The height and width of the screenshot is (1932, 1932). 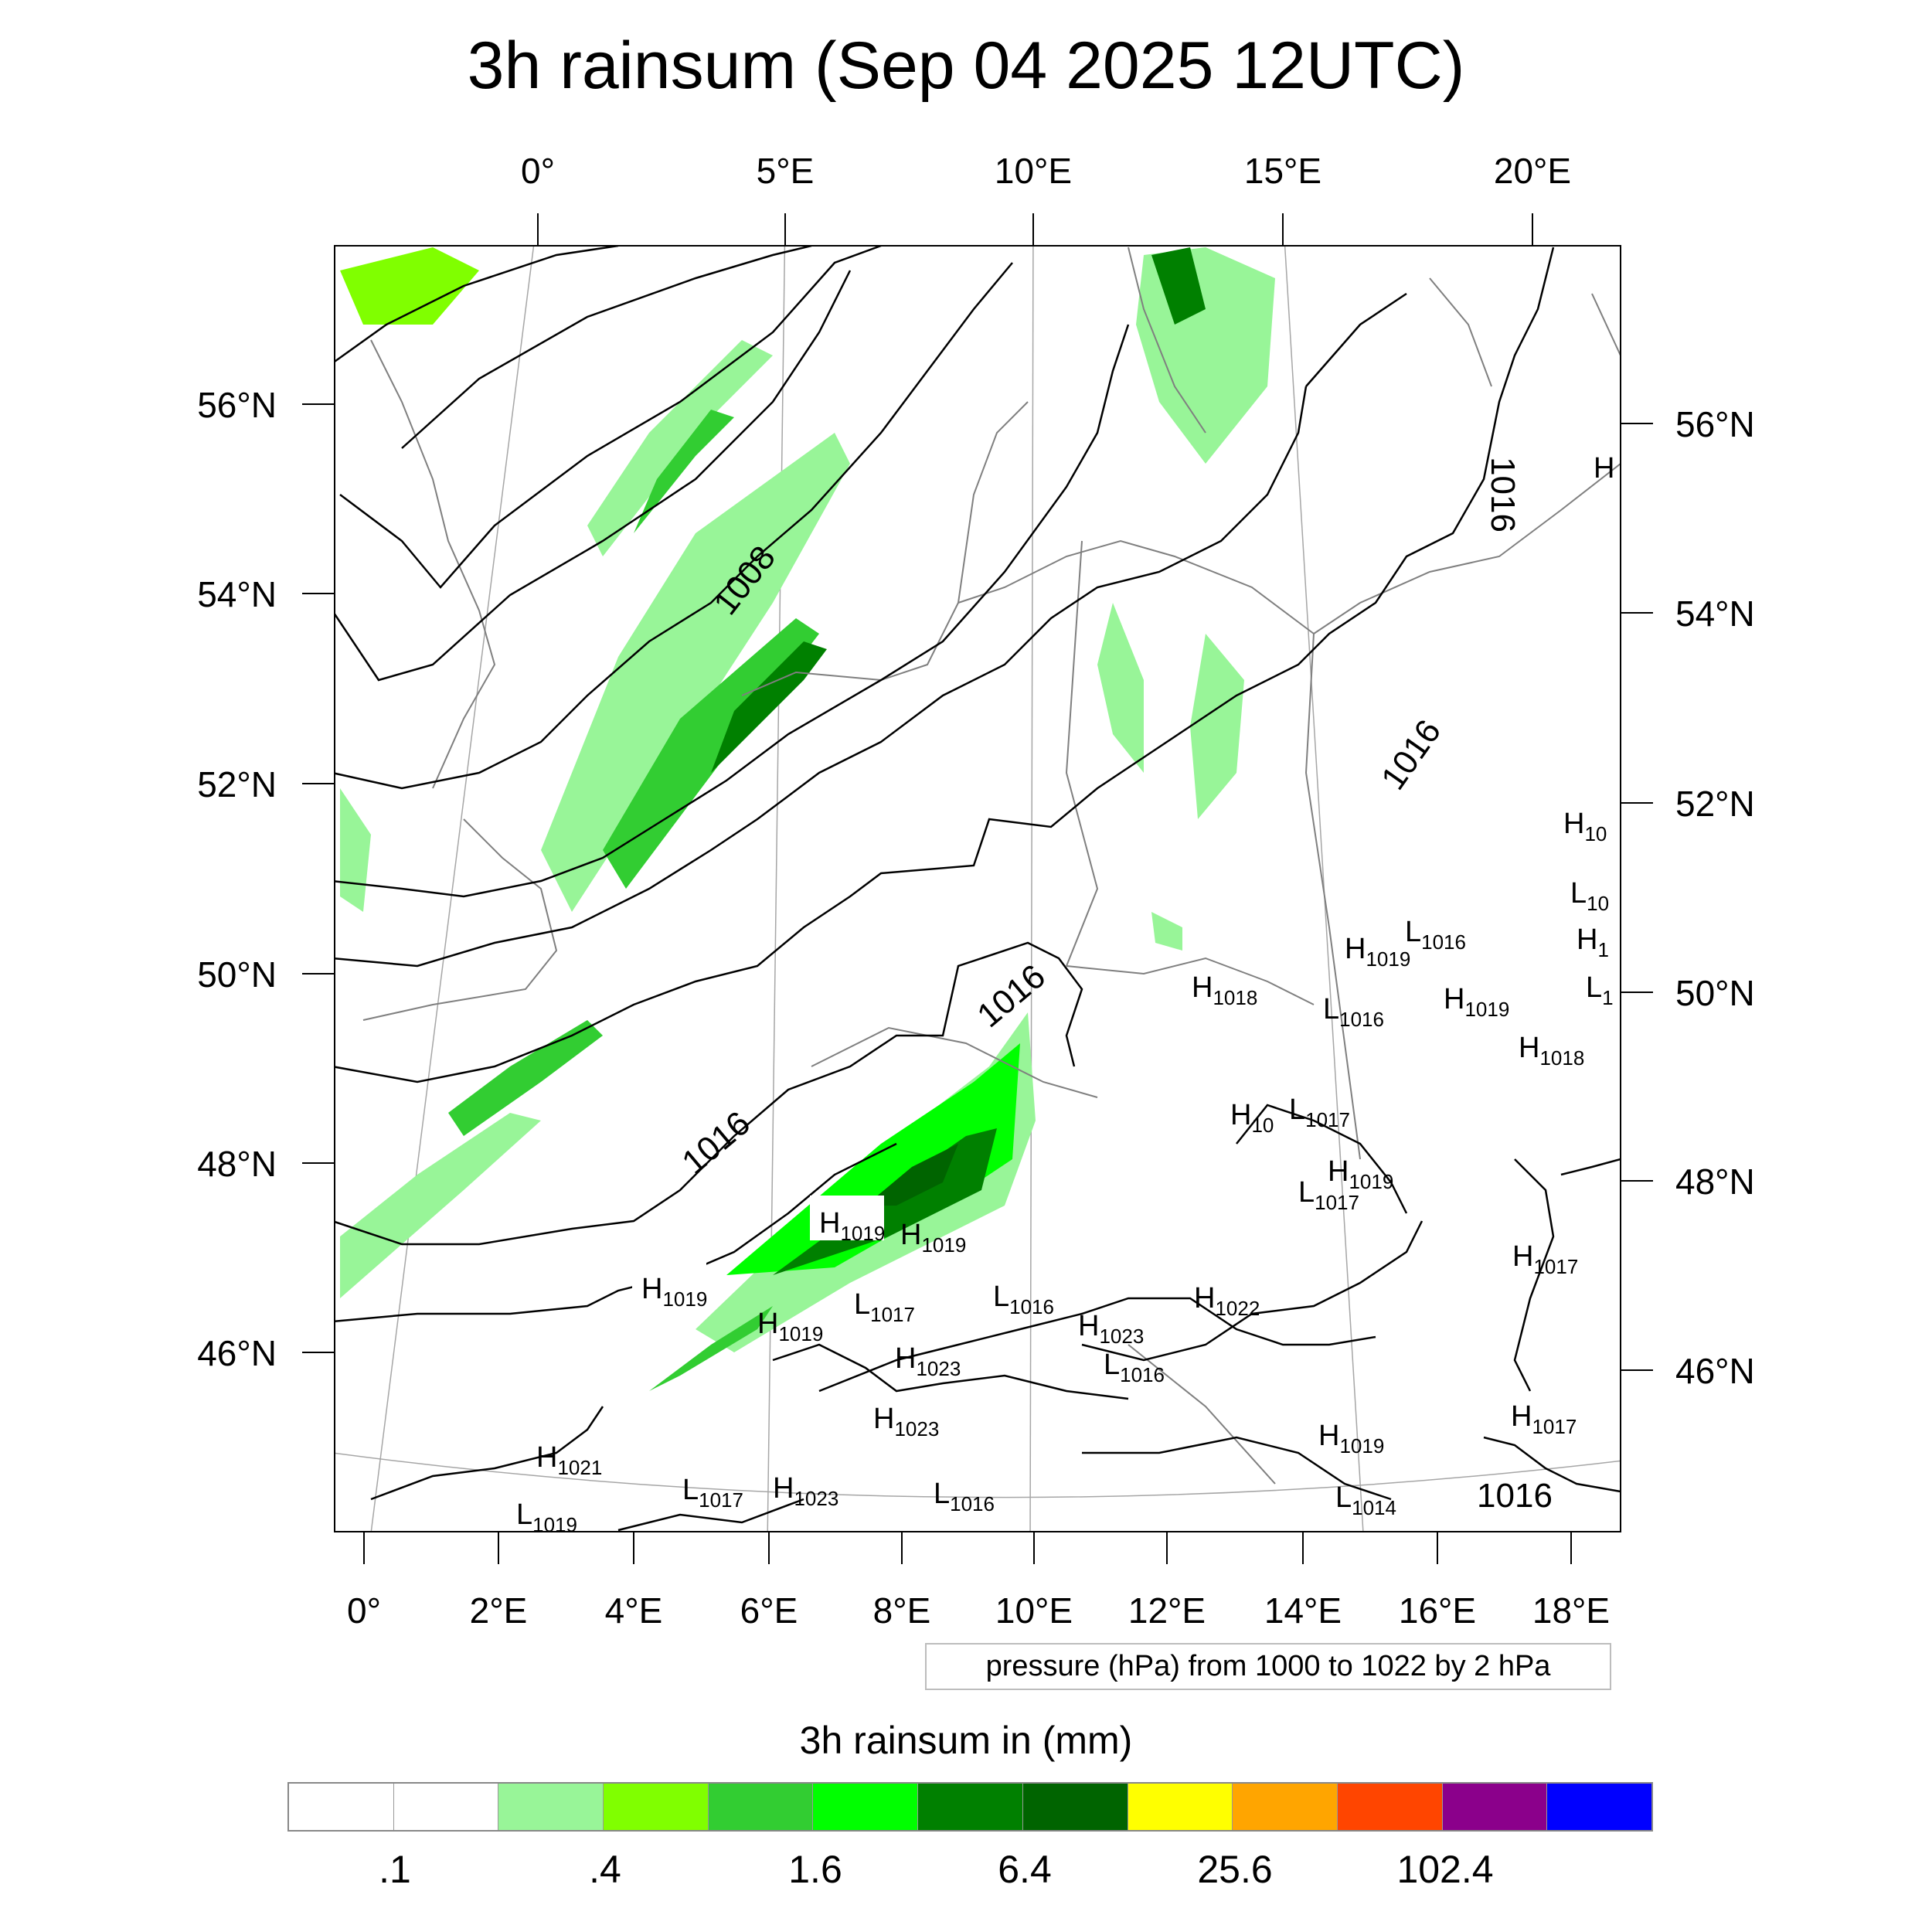 What do you see at coordinates (1593, 942) in the screenshot?
I see `high-pressure-label: H1` at bounding box center [1593, 942].